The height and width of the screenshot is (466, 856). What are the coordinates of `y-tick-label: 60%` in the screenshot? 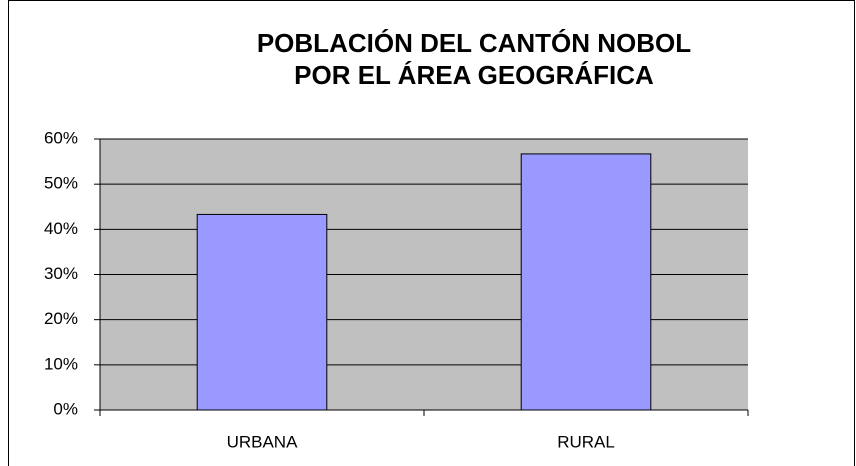 It's located at (61, 137).